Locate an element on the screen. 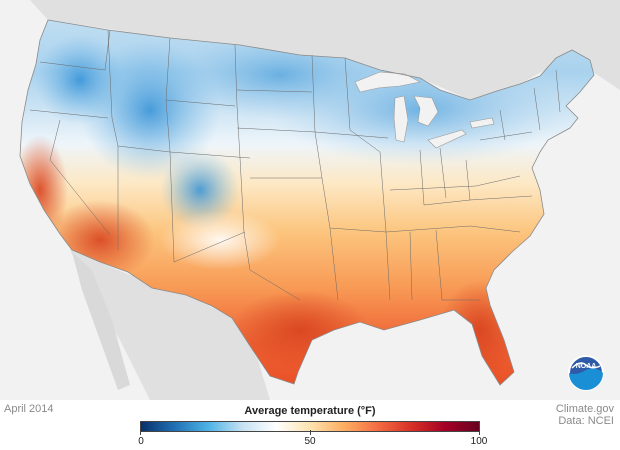 This screenshot has height=450, width=620. lake-michigan is located at coordinates (401, 119).